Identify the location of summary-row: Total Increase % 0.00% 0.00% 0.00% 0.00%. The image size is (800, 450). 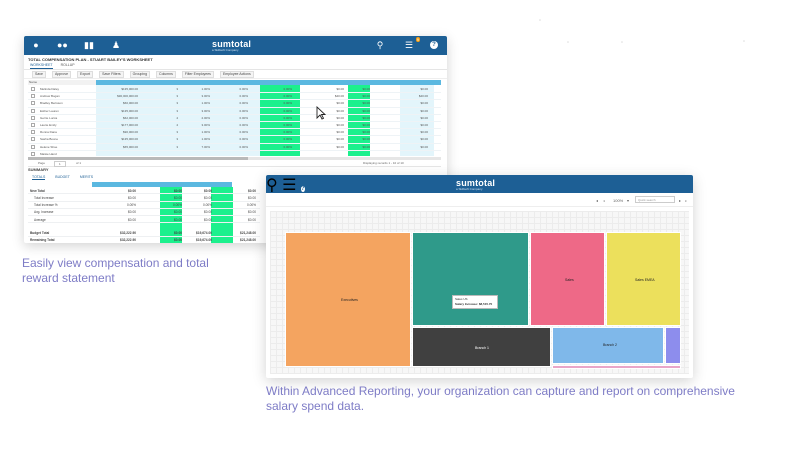
(144, 205).